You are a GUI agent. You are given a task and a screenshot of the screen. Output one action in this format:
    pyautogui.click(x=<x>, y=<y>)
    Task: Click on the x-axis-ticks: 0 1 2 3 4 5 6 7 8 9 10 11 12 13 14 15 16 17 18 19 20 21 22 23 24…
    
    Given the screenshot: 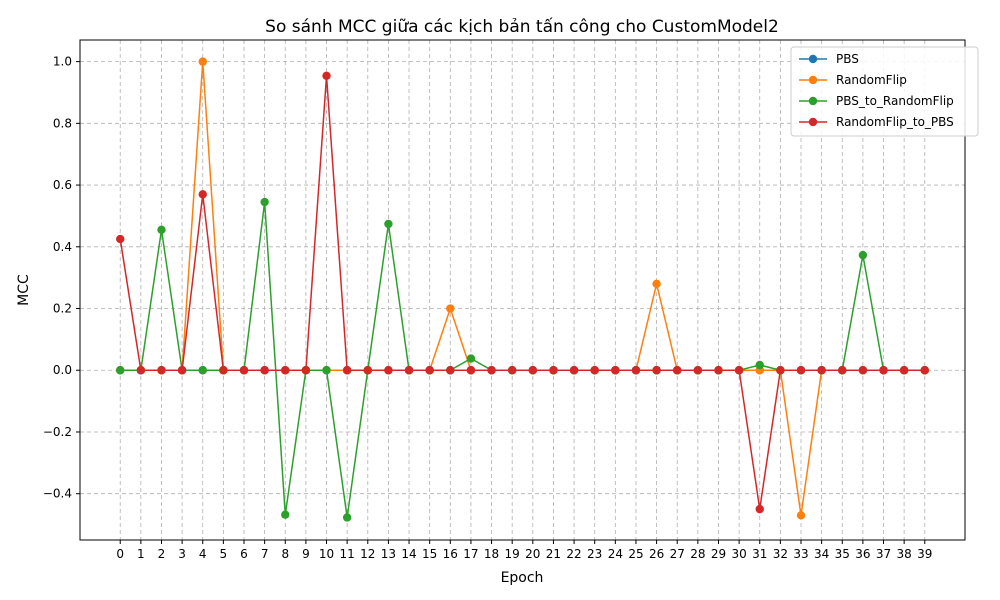 What is the action you would take?
    pyautogui.click(x=524, y=550)
    